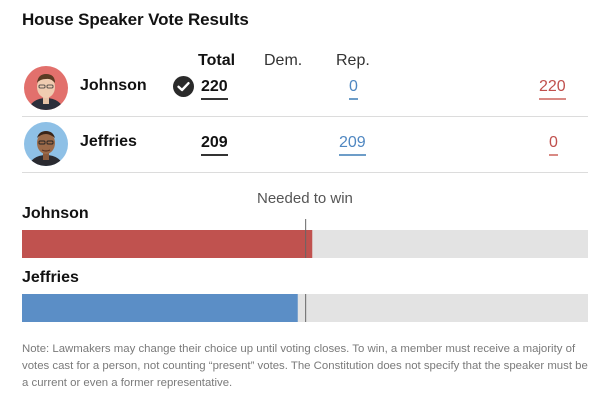  I want to click on column-header-rep: Rep., so click(353, 60).